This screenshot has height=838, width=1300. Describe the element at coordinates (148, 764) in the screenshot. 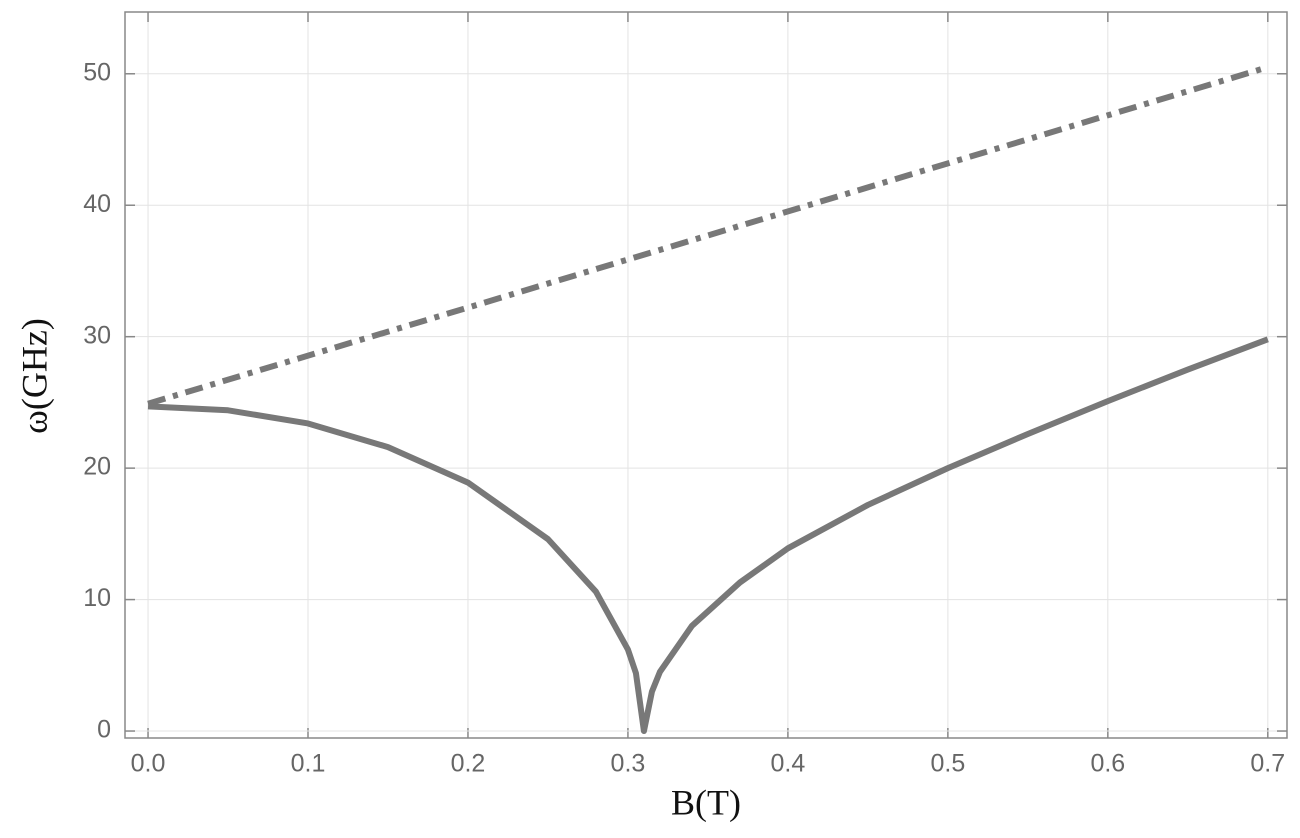

I see `x-tick-label: 0.0` at that location.